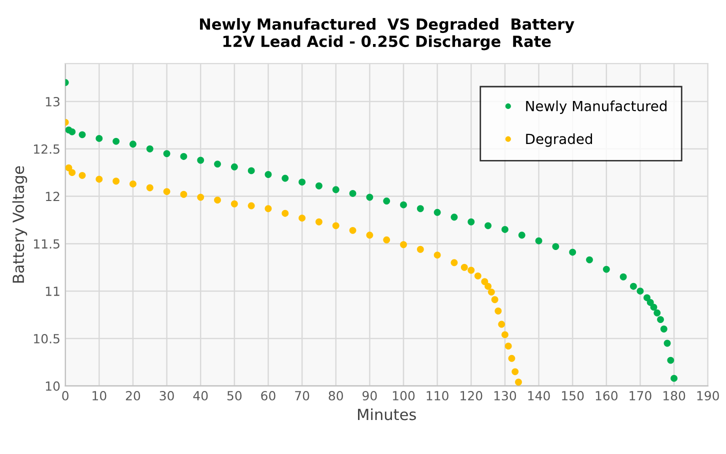 The height and width of the screenshot is (454, 726). What do you see at coordinates (53, 197) in the screenshot?
I see `y-tick-label: 12` at bounding box center [53, 197].